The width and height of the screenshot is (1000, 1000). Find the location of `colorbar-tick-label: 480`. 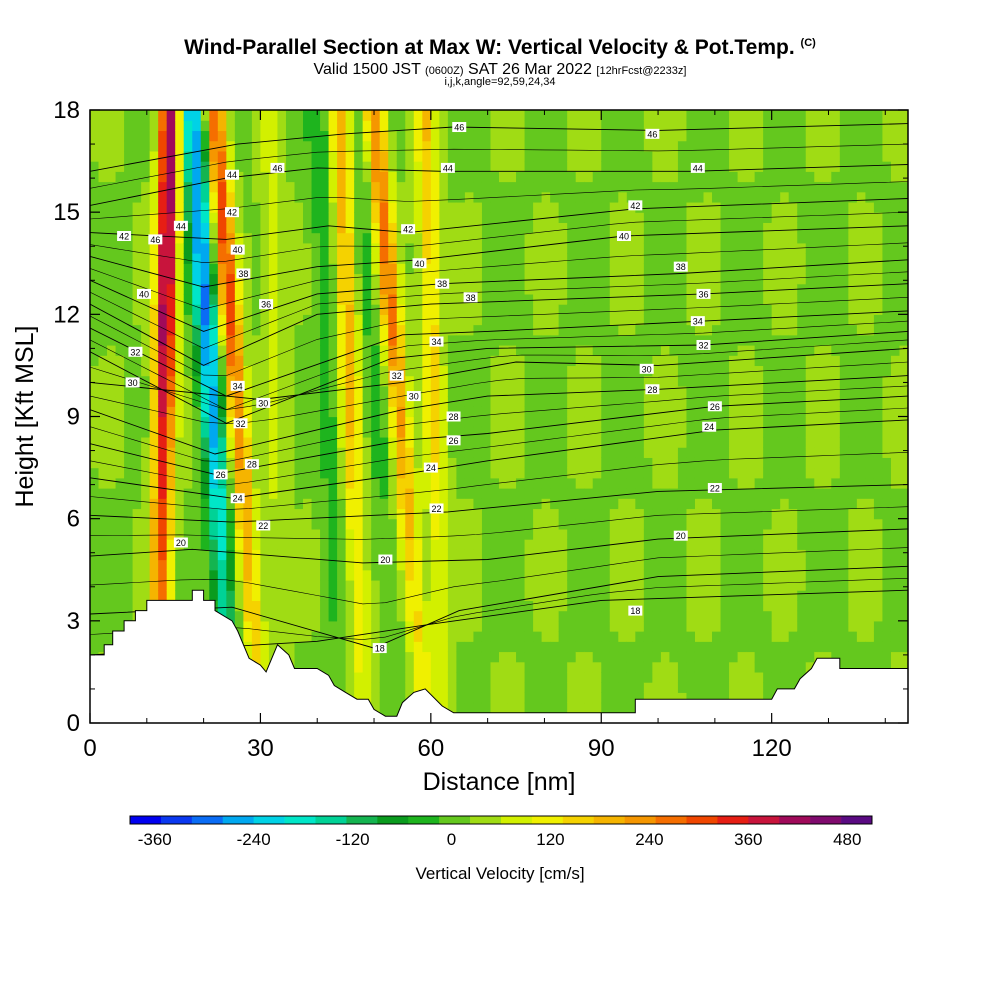

colorbar-tick-label: 480 is located at coordinates (847, 839).